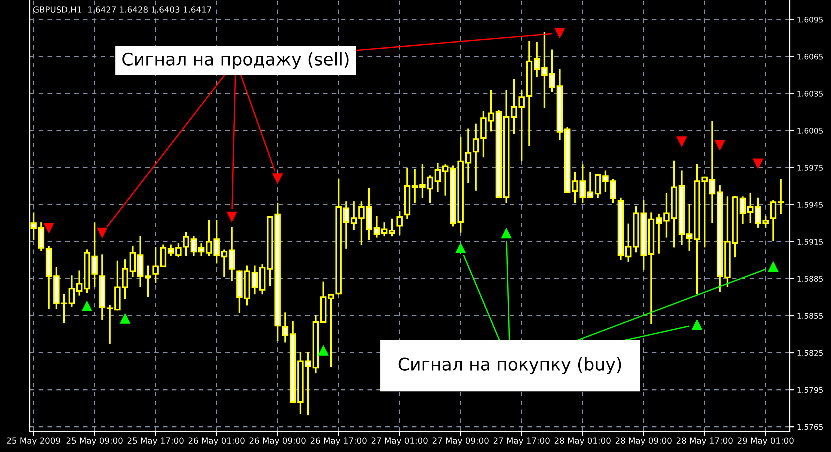 This screenshot has width=831, height=452. Describe the element at coordinates (460, 442) in the screenshot. I see `x-tick-label: 27 May 09:00` at that location.